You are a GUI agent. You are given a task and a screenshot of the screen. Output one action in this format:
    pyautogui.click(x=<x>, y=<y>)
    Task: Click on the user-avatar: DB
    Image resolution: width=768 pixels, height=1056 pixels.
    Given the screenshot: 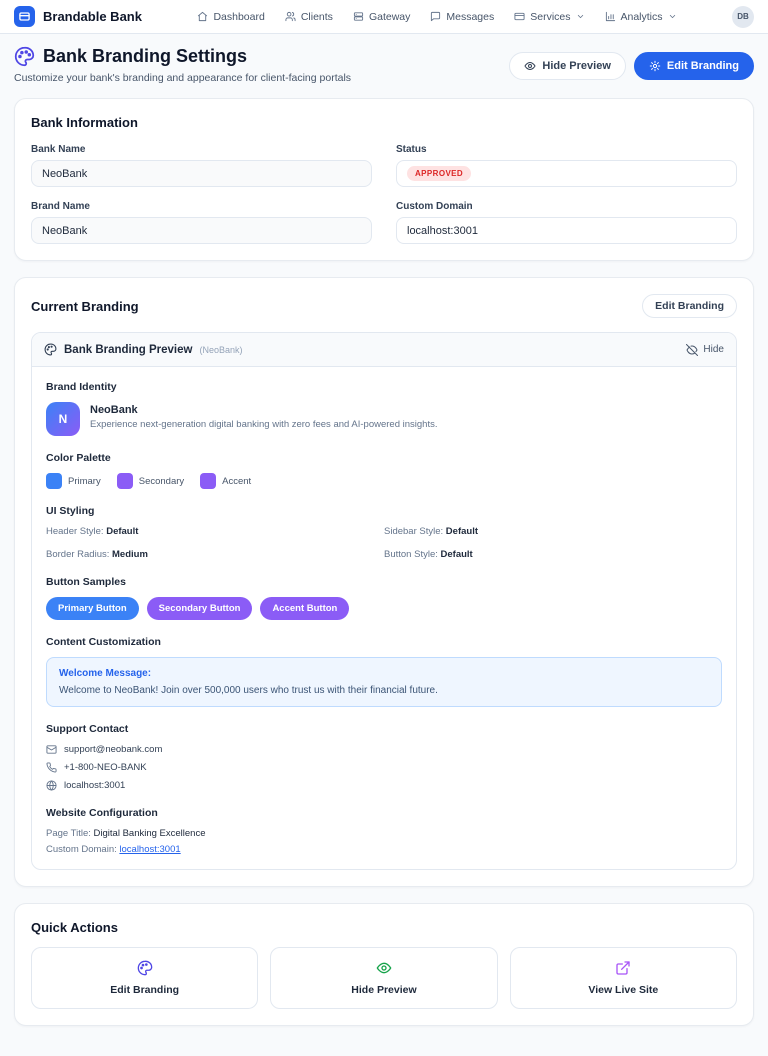 What is the action you would take?
    pyautogui.click(x=742, y=16)
    